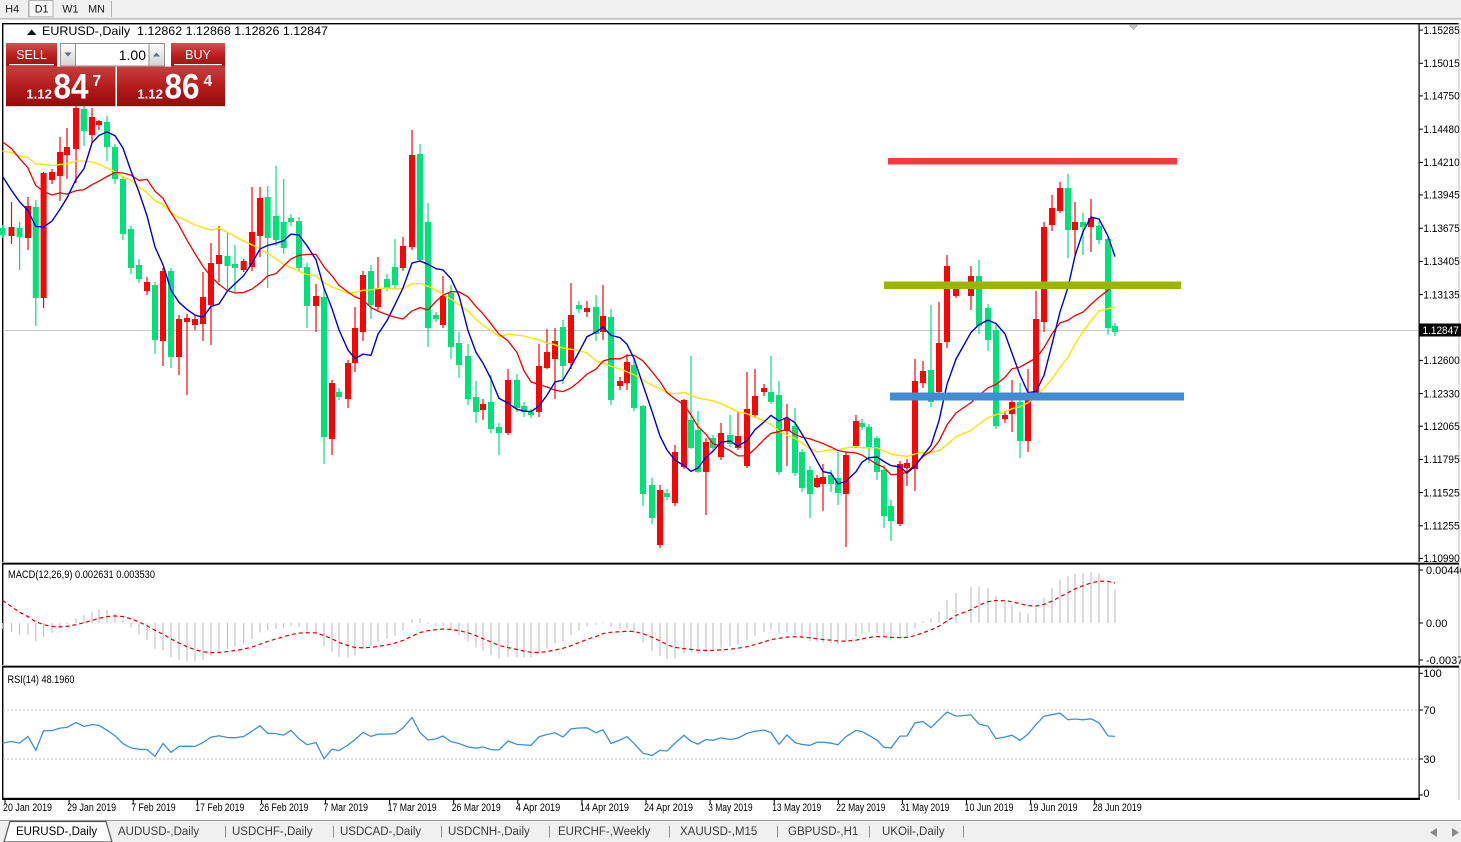 This screenshot has width=1461, height=842. Describe the element at coordinates (41, 680) in the screenshot. I see `svg-text: RSI(14) 48.1960` at that location.